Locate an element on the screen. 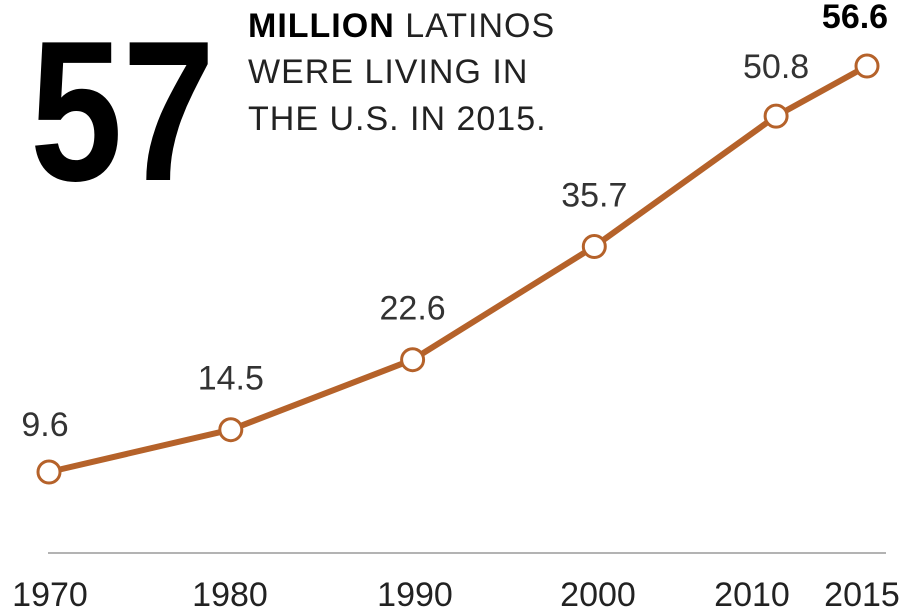  data-label-2000: 35.7 is located at coordinates (594, 196).